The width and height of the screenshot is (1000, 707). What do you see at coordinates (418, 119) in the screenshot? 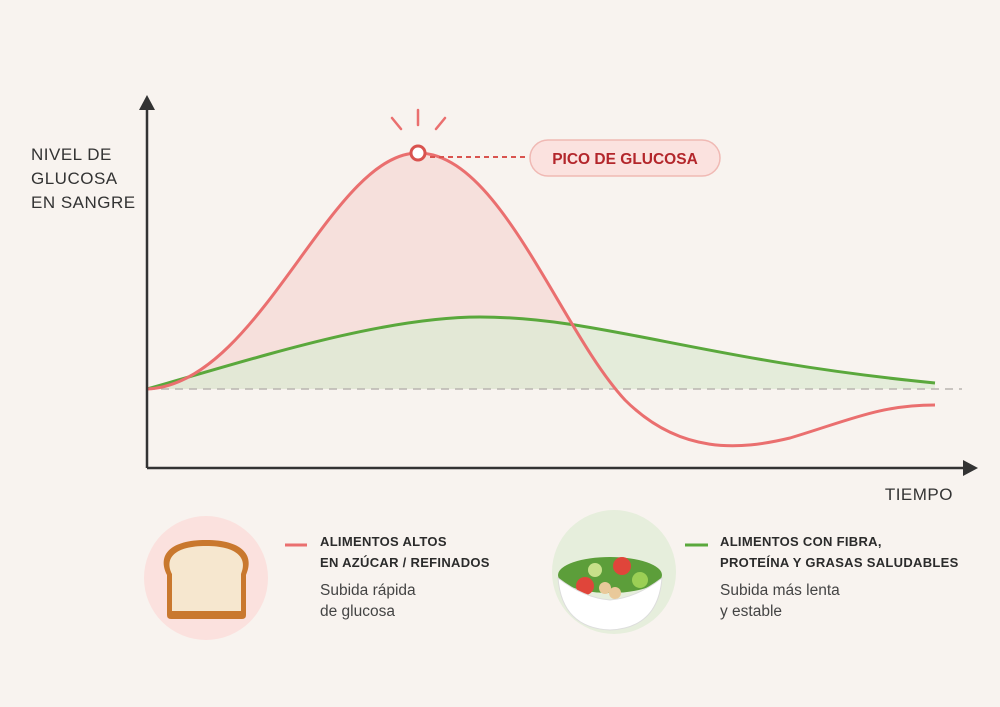
I see `peak-rays` at bounding box center [418, 119].